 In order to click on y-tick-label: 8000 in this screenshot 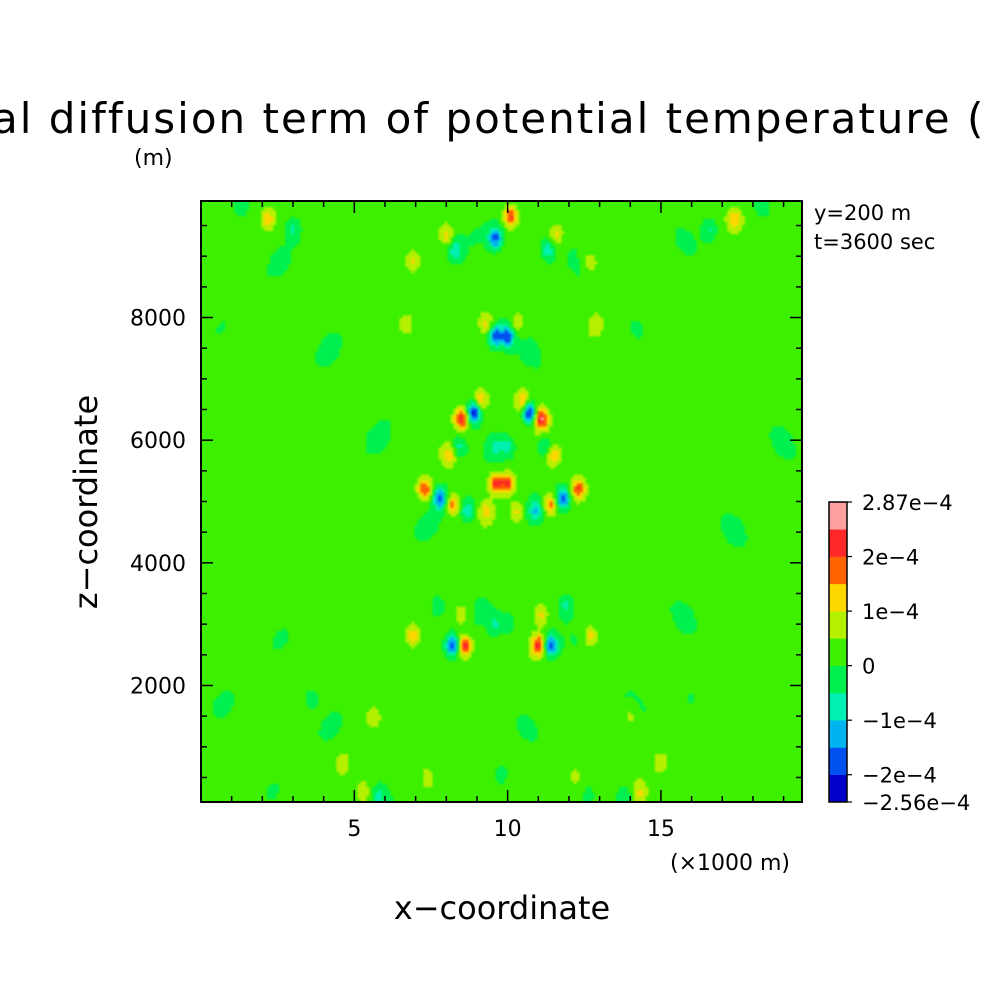, I will do `click(158, 319)`.